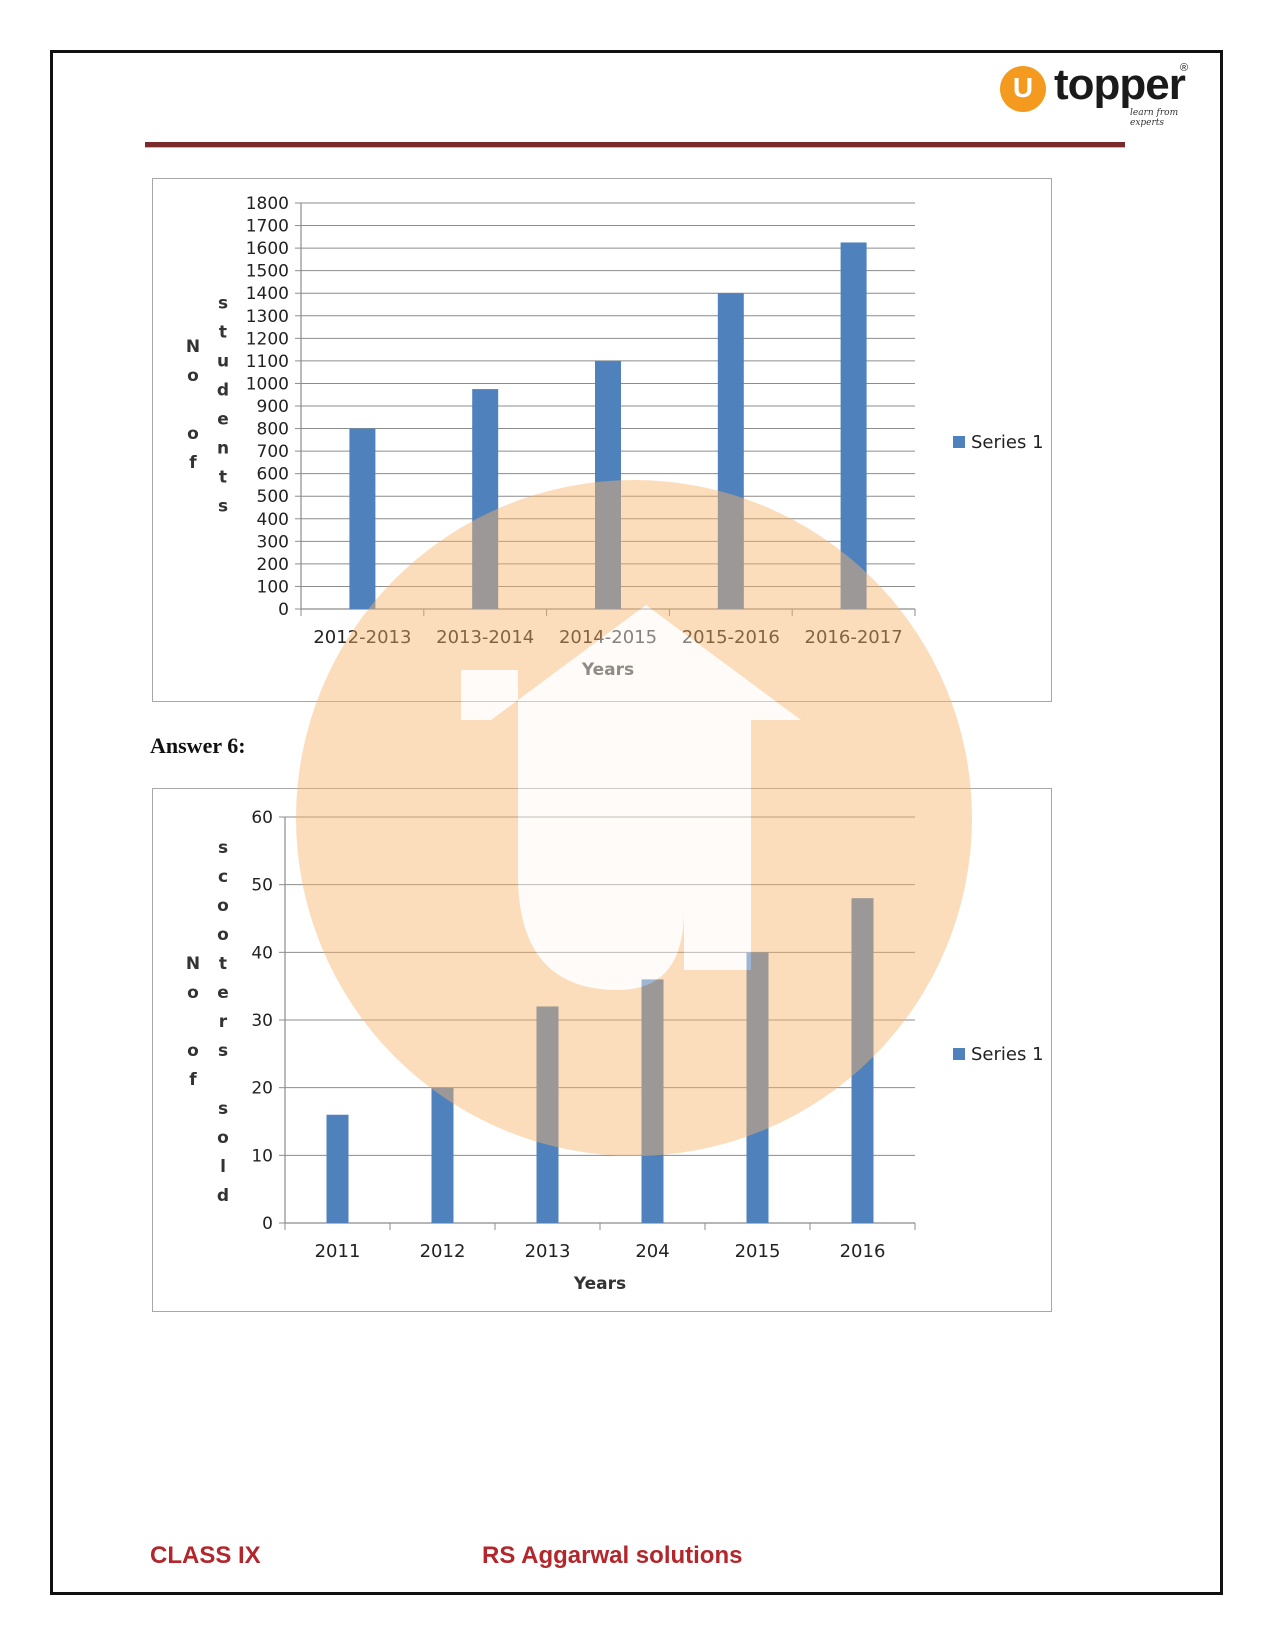 The image size is (1275, 1650). I want to click on y-tick-label: 600, so click(273, 475).